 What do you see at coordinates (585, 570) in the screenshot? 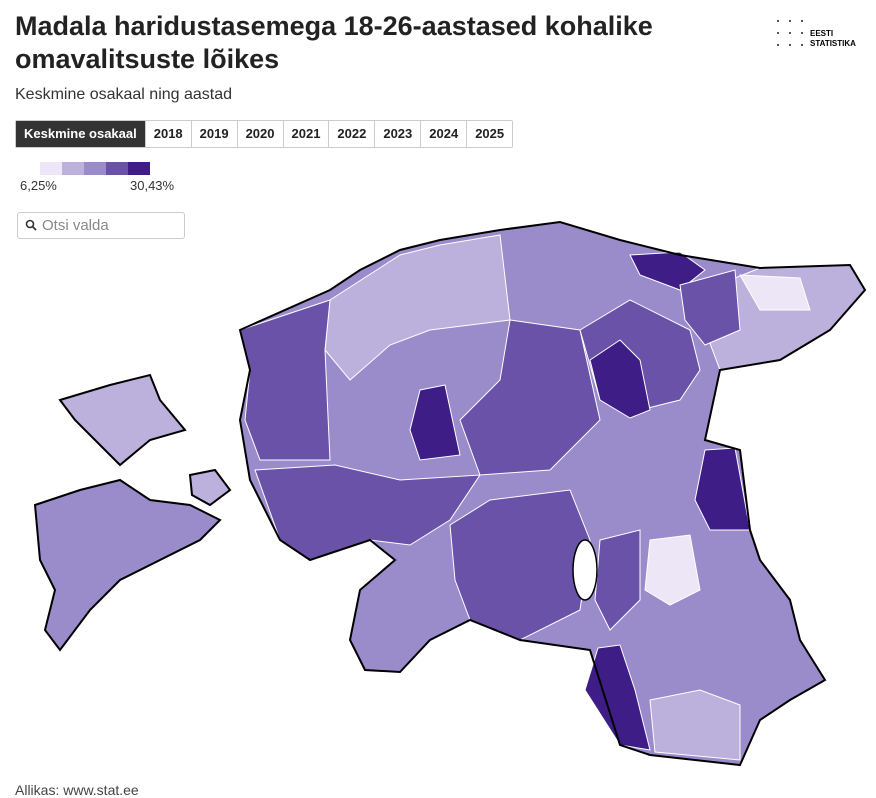
I see `lake` at bounding box center [585, 570].